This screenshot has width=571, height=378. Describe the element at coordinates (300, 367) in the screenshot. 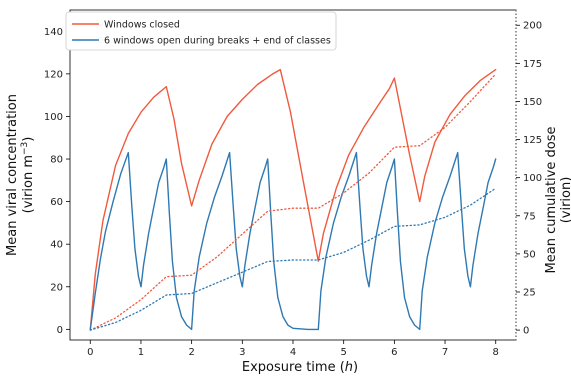

I see `x-axis-label: Exposure time (h)` at that location.